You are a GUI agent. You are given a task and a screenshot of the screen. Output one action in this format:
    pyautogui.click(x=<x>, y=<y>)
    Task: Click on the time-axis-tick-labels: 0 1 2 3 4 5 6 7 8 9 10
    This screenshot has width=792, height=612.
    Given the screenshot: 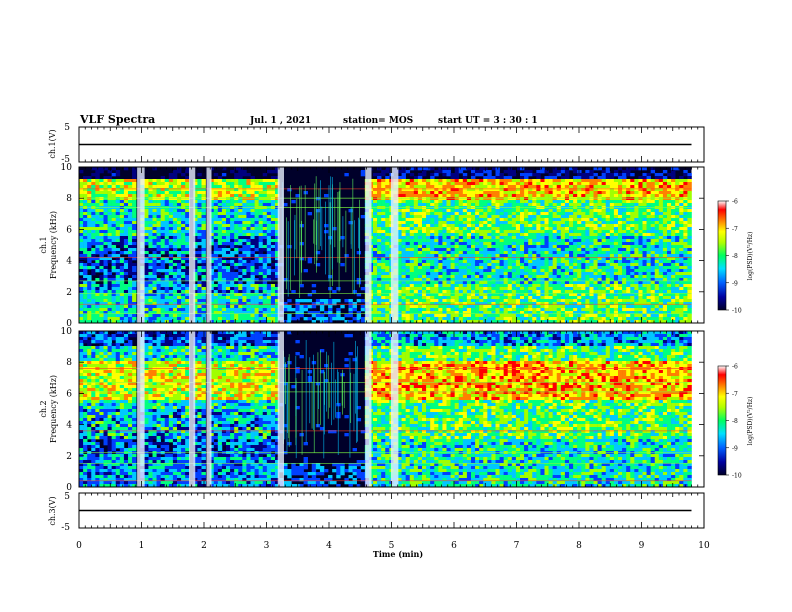 What is the action you would take?
    pyautogui.click(x=393, y=546)
    